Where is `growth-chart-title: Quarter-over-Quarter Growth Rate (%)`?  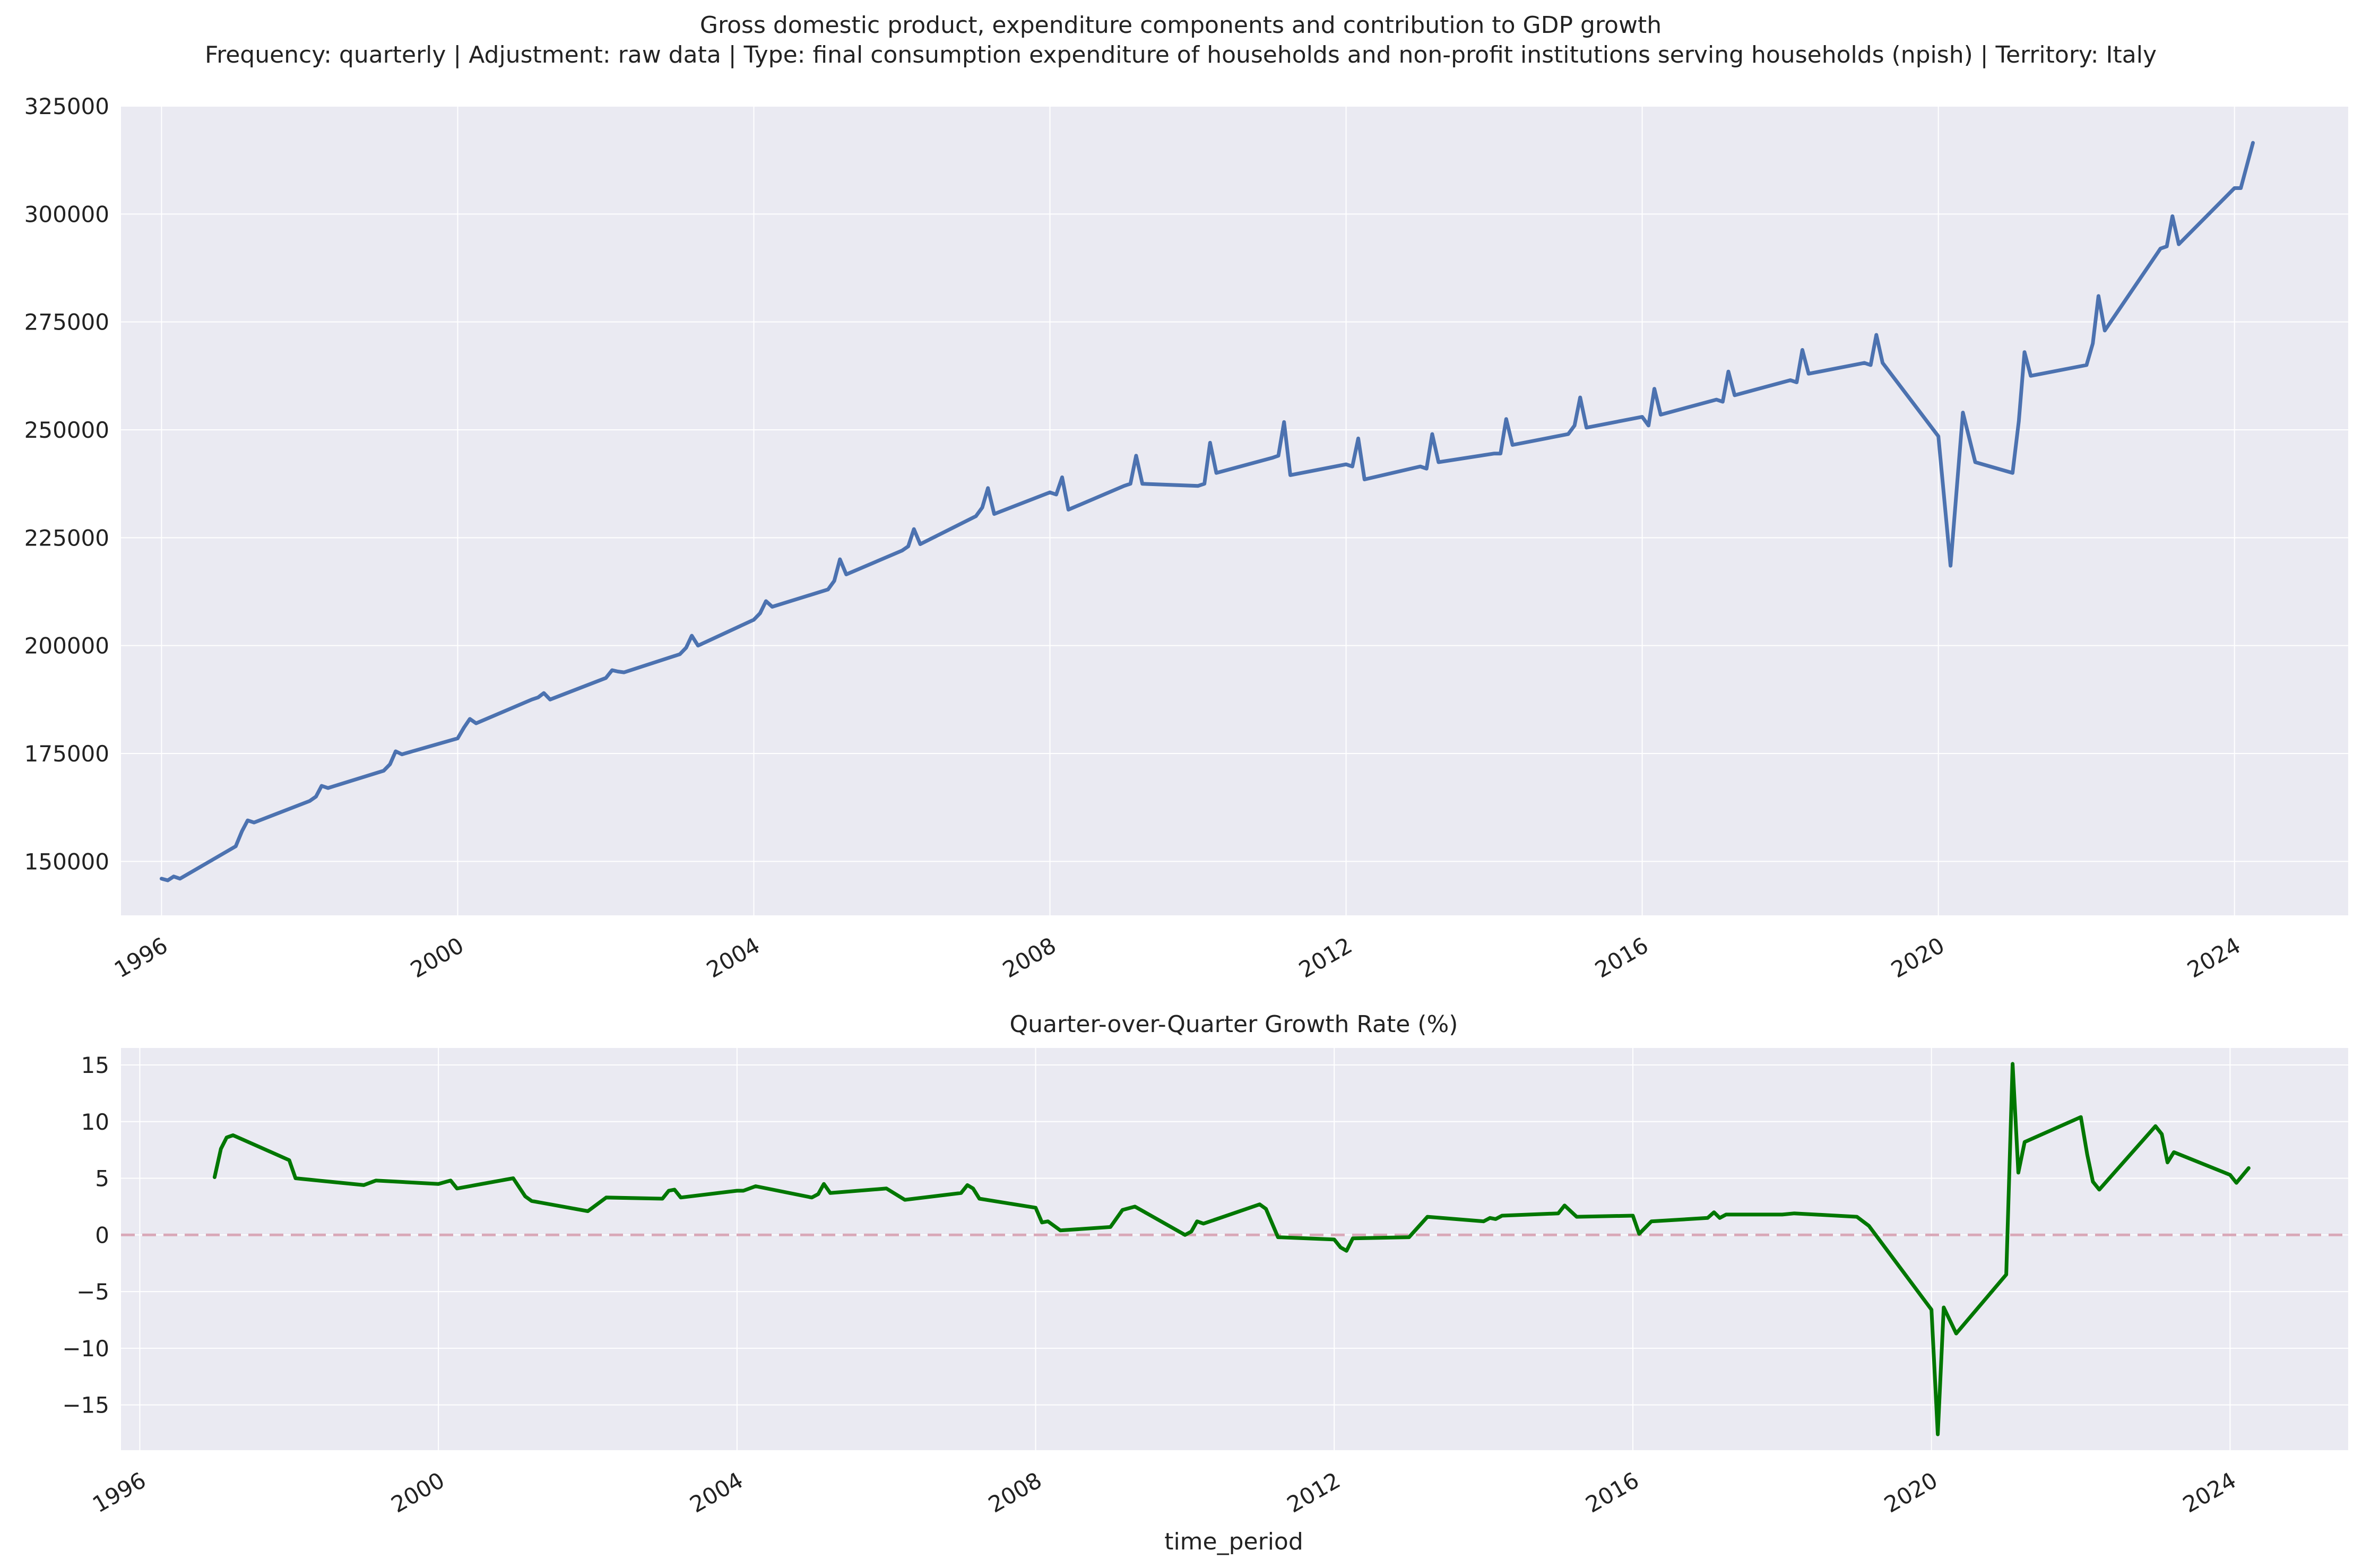
growth-chart-title: Quarter-over-Quarter Growth Rate (%) is located at coordinates (1234, 1024).